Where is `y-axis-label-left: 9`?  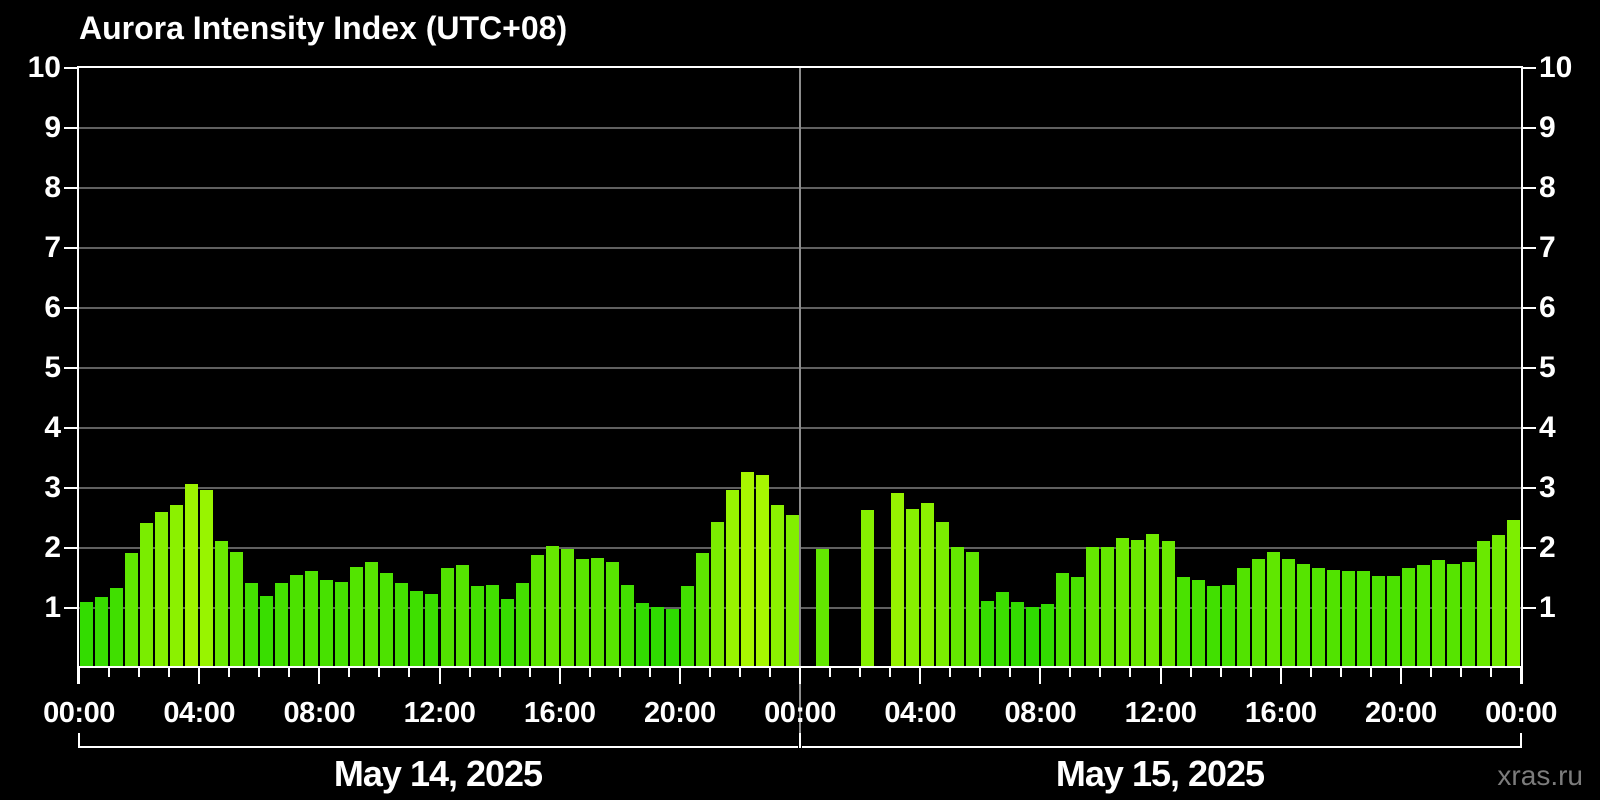
y-axis-label-left: 9 is located at coordinates (52, 127).